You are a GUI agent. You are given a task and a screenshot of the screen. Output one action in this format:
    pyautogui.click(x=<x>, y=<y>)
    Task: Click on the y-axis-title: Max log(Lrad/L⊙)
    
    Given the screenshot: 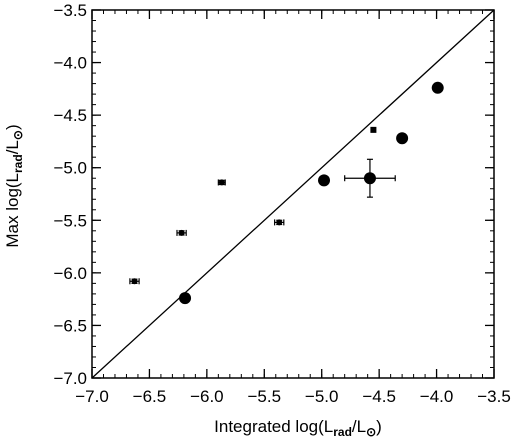 What is the action you would take?
    pyautogui.click(x=14, y=185)
    